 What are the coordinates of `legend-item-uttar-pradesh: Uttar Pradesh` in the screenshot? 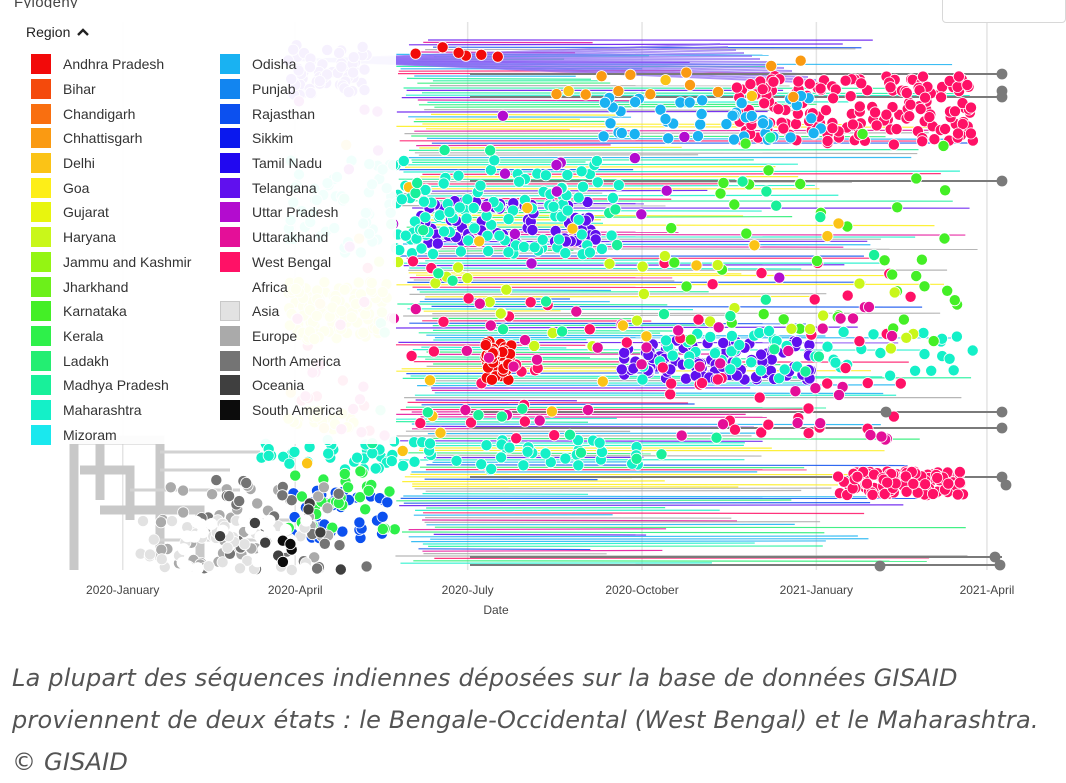 It's located at (281, 212).